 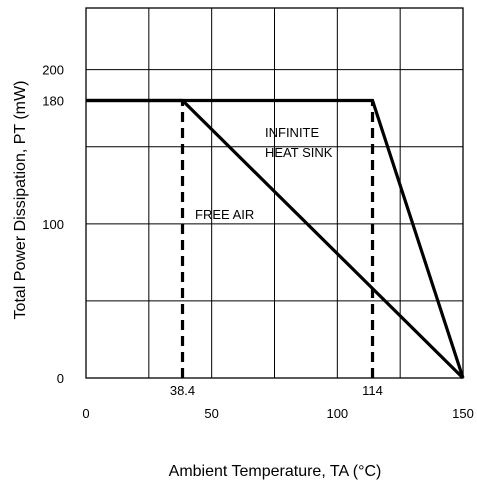 I want to click on x-tick-label: 0, so click(x=85, y=413).